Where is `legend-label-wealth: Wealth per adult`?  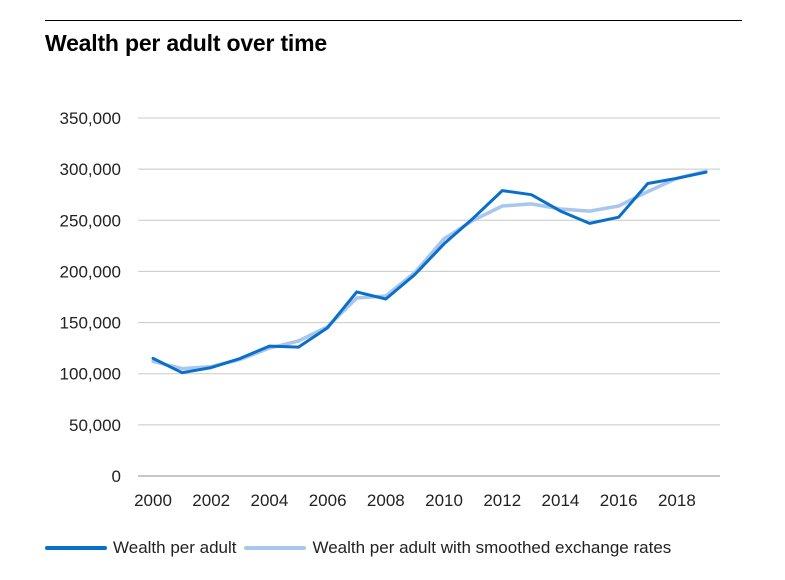 legend-label-wealth: Wealth per adult is located at coordinates (175, 547).